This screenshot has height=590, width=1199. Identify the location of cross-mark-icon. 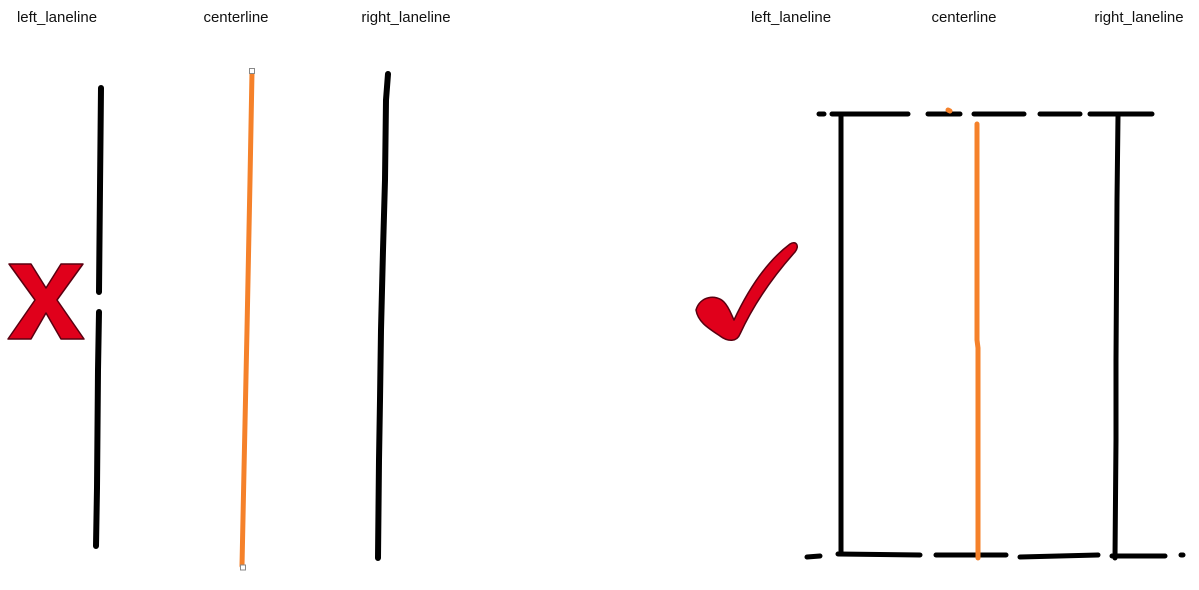
(46, 301).